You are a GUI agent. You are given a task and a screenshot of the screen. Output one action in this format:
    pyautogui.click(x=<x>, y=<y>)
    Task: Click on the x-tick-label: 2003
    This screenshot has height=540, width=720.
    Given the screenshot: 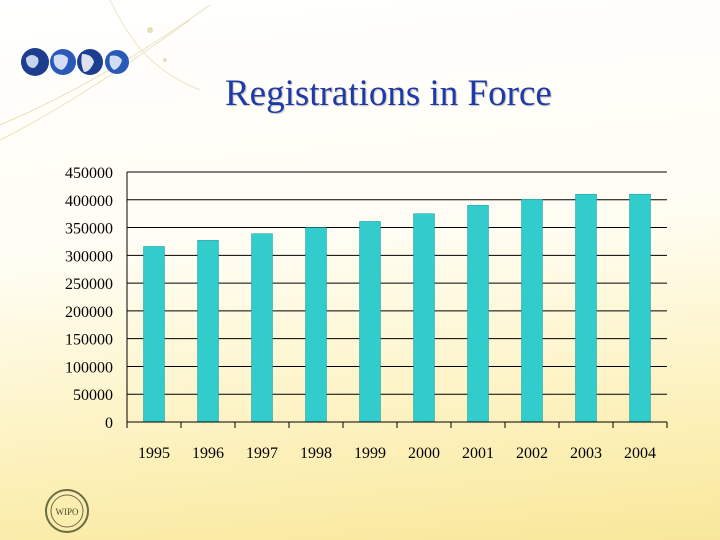 What is the action you would take?
    pyautogui.click(x=586, y=453)
    